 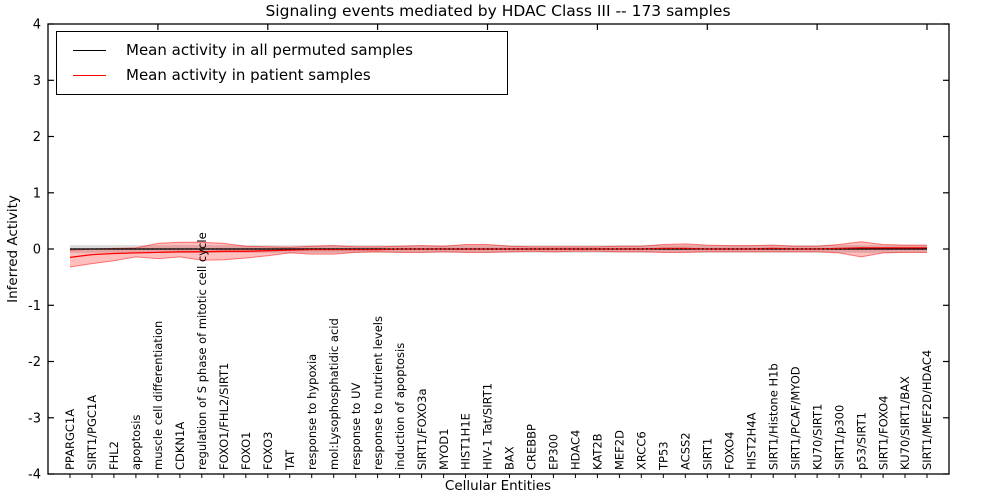 What do you see at coordinates (664, 456) in the screenshot?
I see `x-tick-label: TP53` at bounding box center [664, 456].